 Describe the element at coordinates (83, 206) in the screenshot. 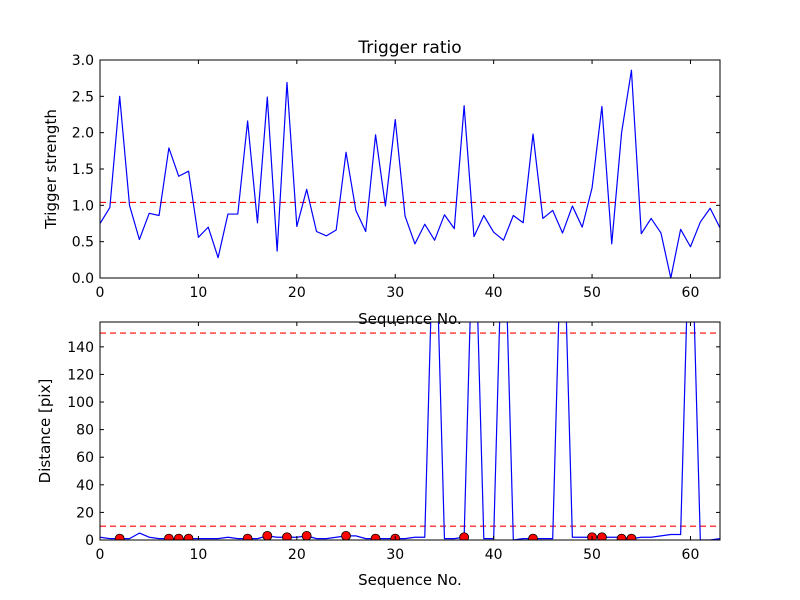

I see `y-tick-label: 1.0` at that location.